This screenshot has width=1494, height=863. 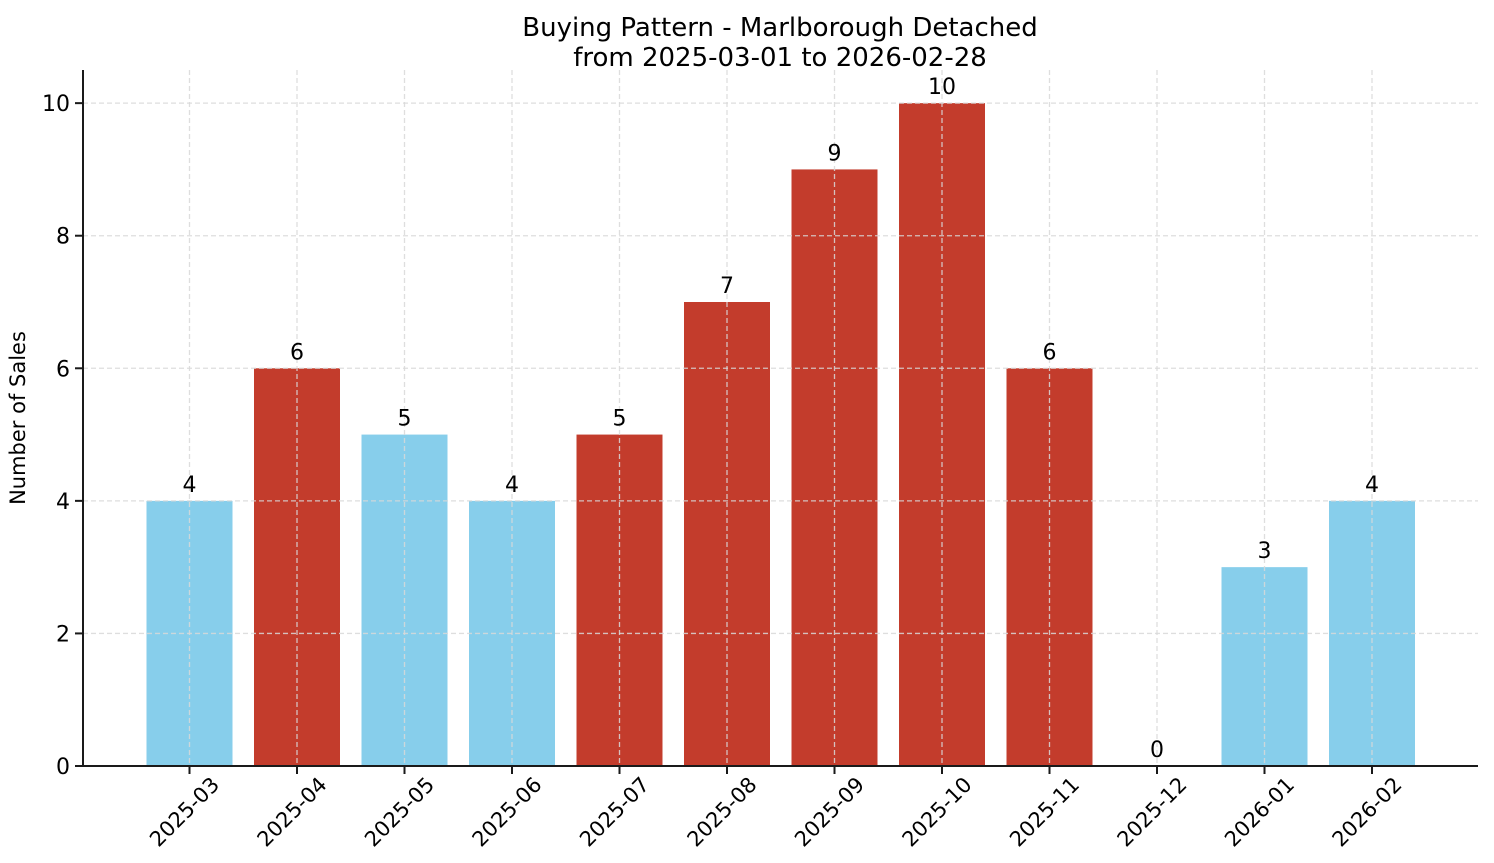 I want to click on x-tick-label: 2025-12, so click(x=1152, y=812).